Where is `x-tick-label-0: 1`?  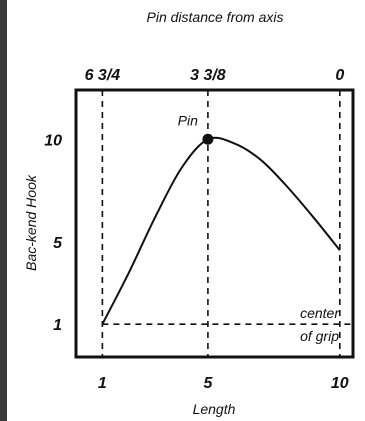 x-tick-label-0: 1 is located at coordinates (102, 383).